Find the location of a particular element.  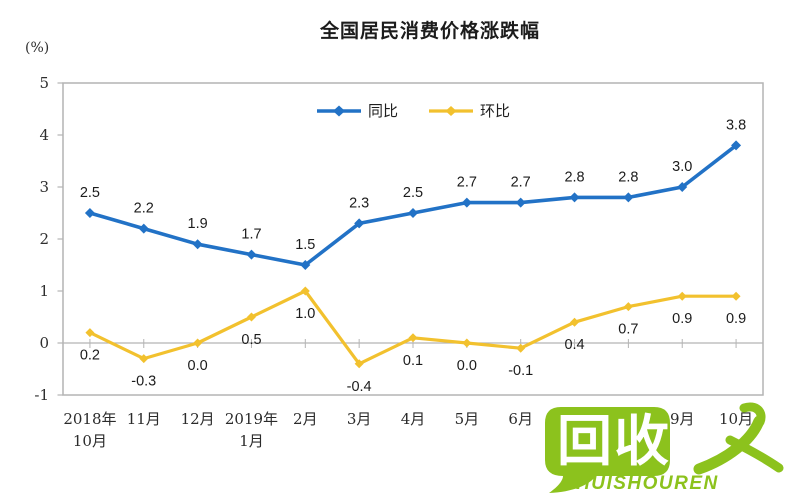

svg-text: 2018年 is located at coordinates (89, 419).